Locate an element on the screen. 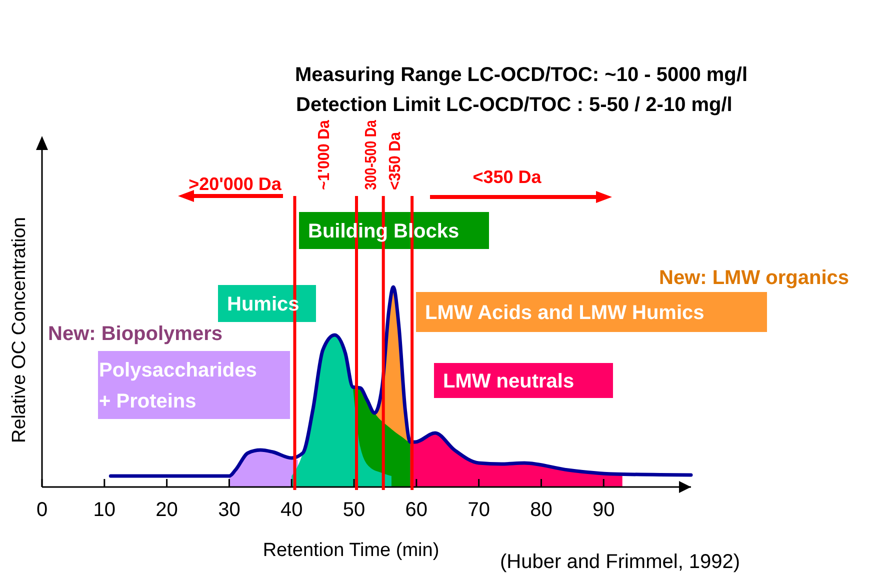  x-axis-title: Retention Time (min) is located at coordinates (351, 550).